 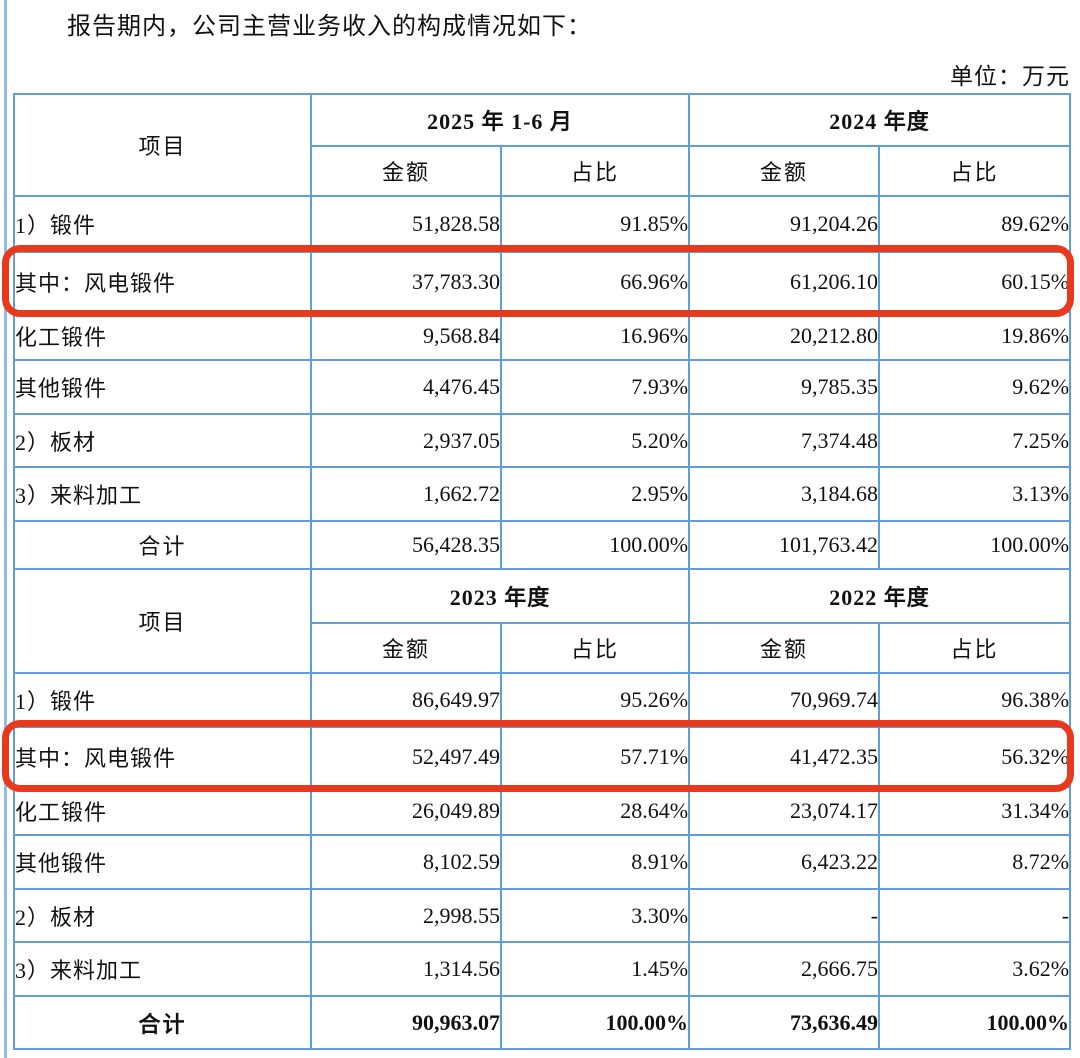 What do you see at coordinates (595, 440) in the screenshot?
I see `ratio-cell: 5.20%` at bounding box center [595, 440].